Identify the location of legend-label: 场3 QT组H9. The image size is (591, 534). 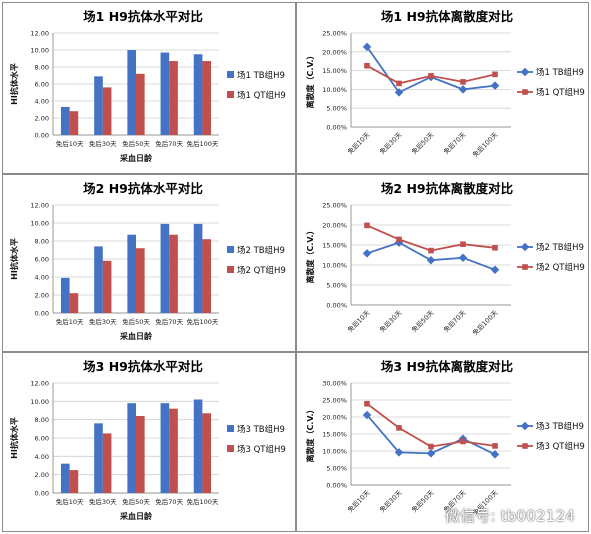
(560, 446).